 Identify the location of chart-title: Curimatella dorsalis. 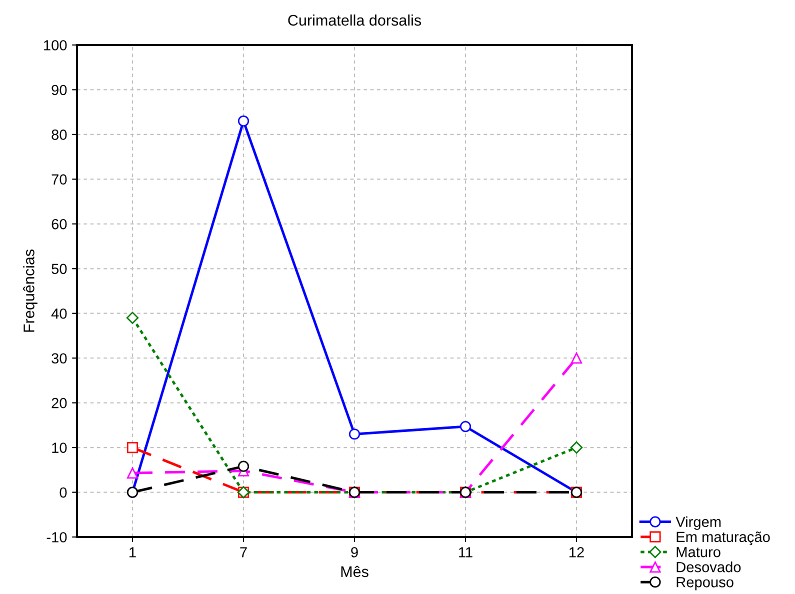
(355, 20).